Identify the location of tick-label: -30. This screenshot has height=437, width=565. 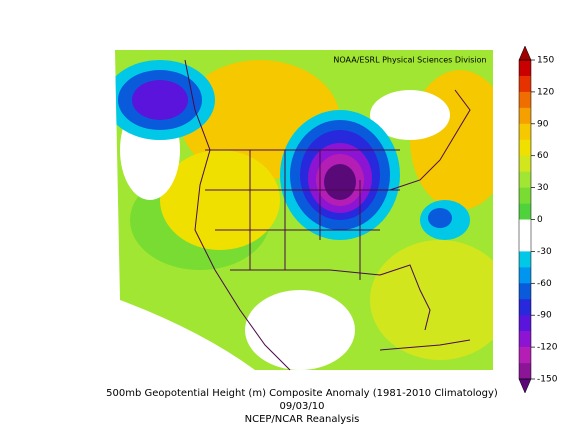
(544, 252).